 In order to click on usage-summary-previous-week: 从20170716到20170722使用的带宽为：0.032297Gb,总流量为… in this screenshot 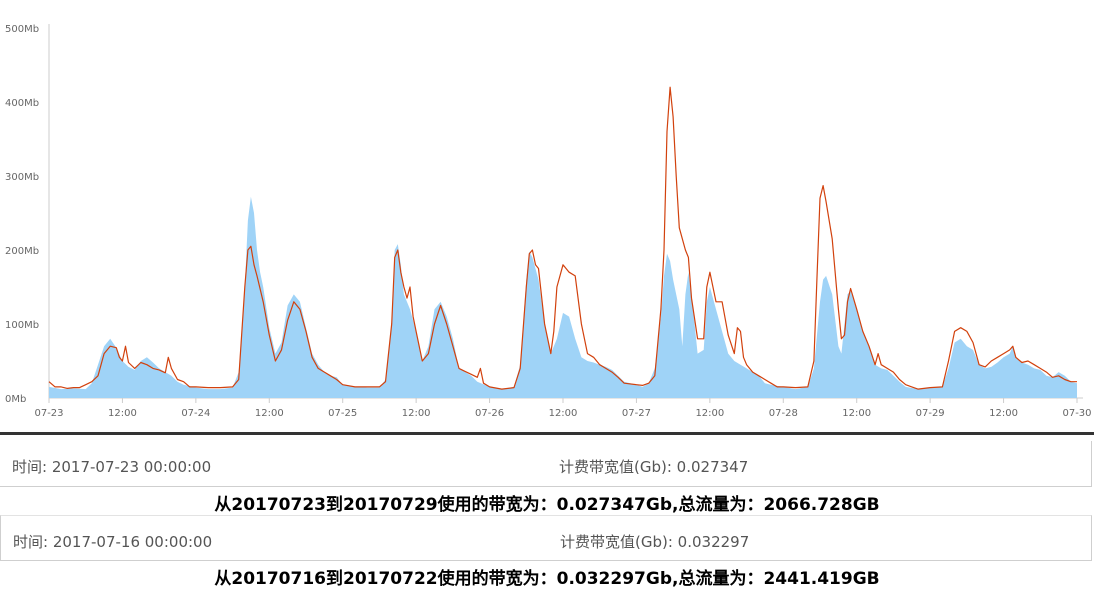, I will do `click(547, 579)`.